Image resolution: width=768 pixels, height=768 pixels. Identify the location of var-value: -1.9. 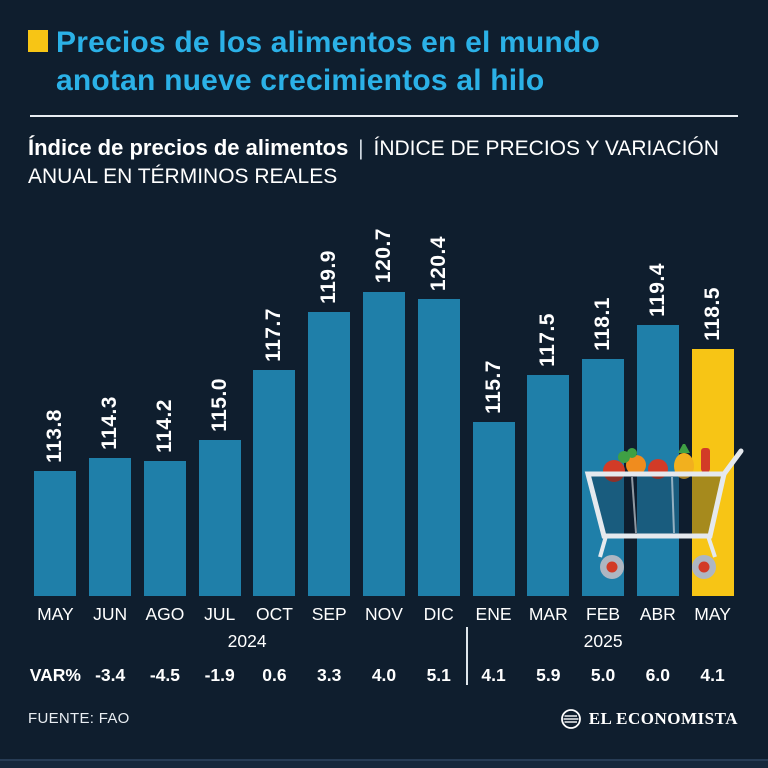
(219, 674).